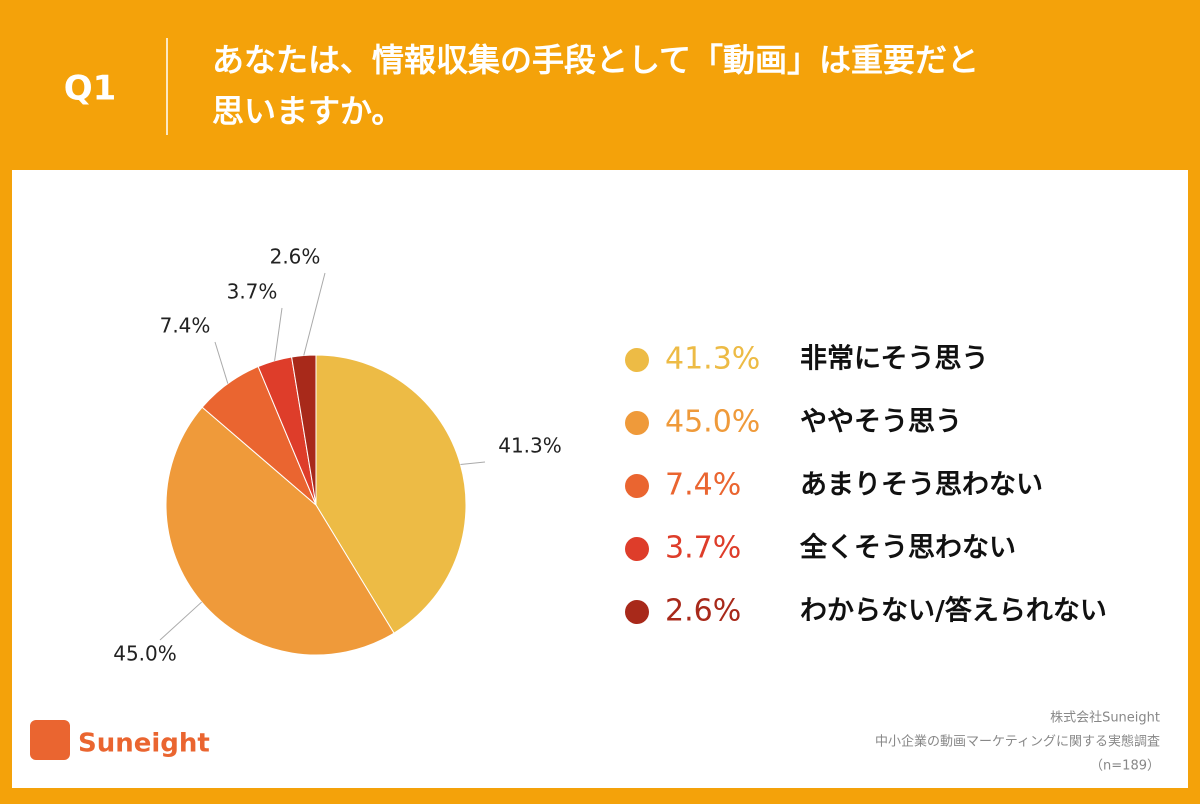  I want to click on footer-note: （n=189）, so click(1125, 766).